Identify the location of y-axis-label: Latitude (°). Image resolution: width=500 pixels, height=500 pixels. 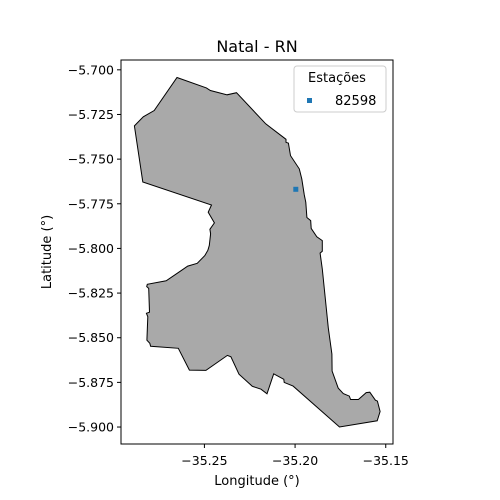
(47, 252).